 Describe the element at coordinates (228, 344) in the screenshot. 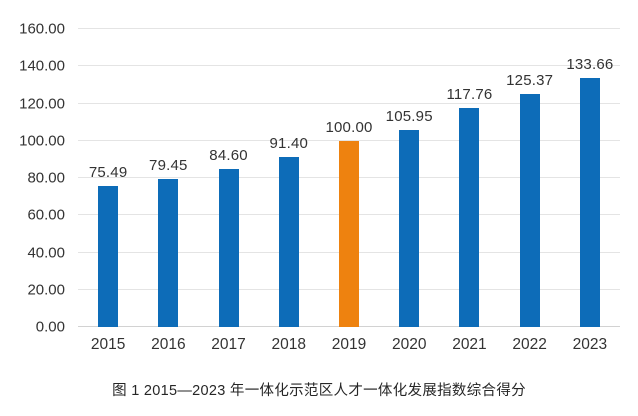

I see `xtick-label-2017: 2017` at that location.